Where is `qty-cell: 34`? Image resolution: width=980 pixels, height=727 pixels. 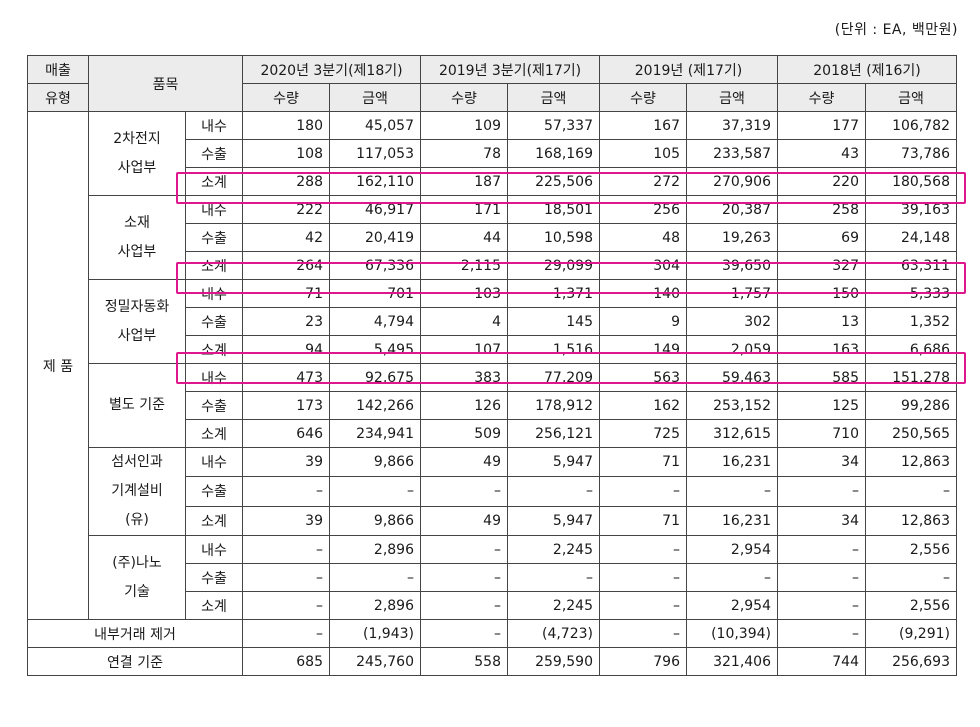 qty-cell: 34 is located at coordinates (821, 462).